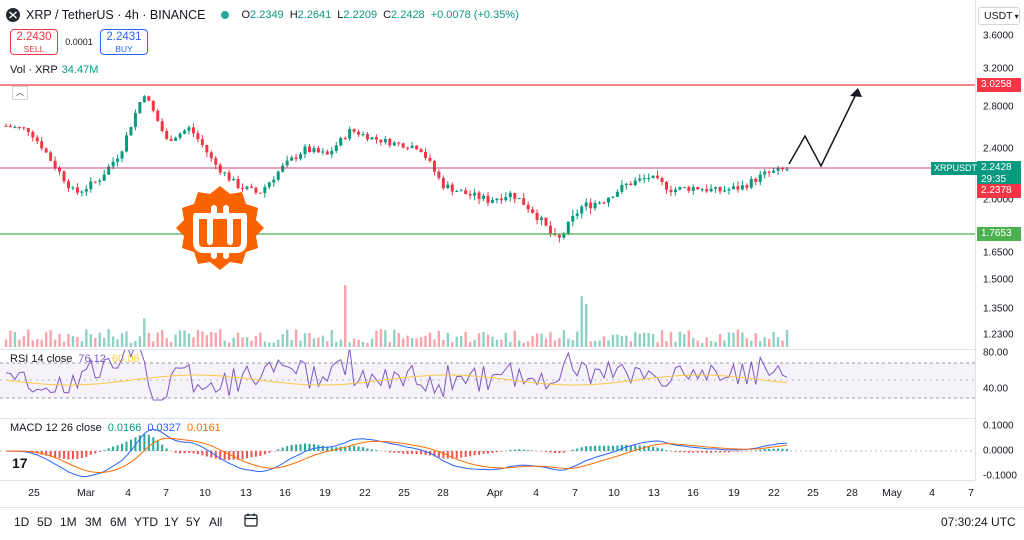 Image resolution: width=1024 pixels, height=540 pixels. Describe the element at coordinates (34, 42) in the screenshot. I see `sell-button: 2.2430 SELL` at that location.